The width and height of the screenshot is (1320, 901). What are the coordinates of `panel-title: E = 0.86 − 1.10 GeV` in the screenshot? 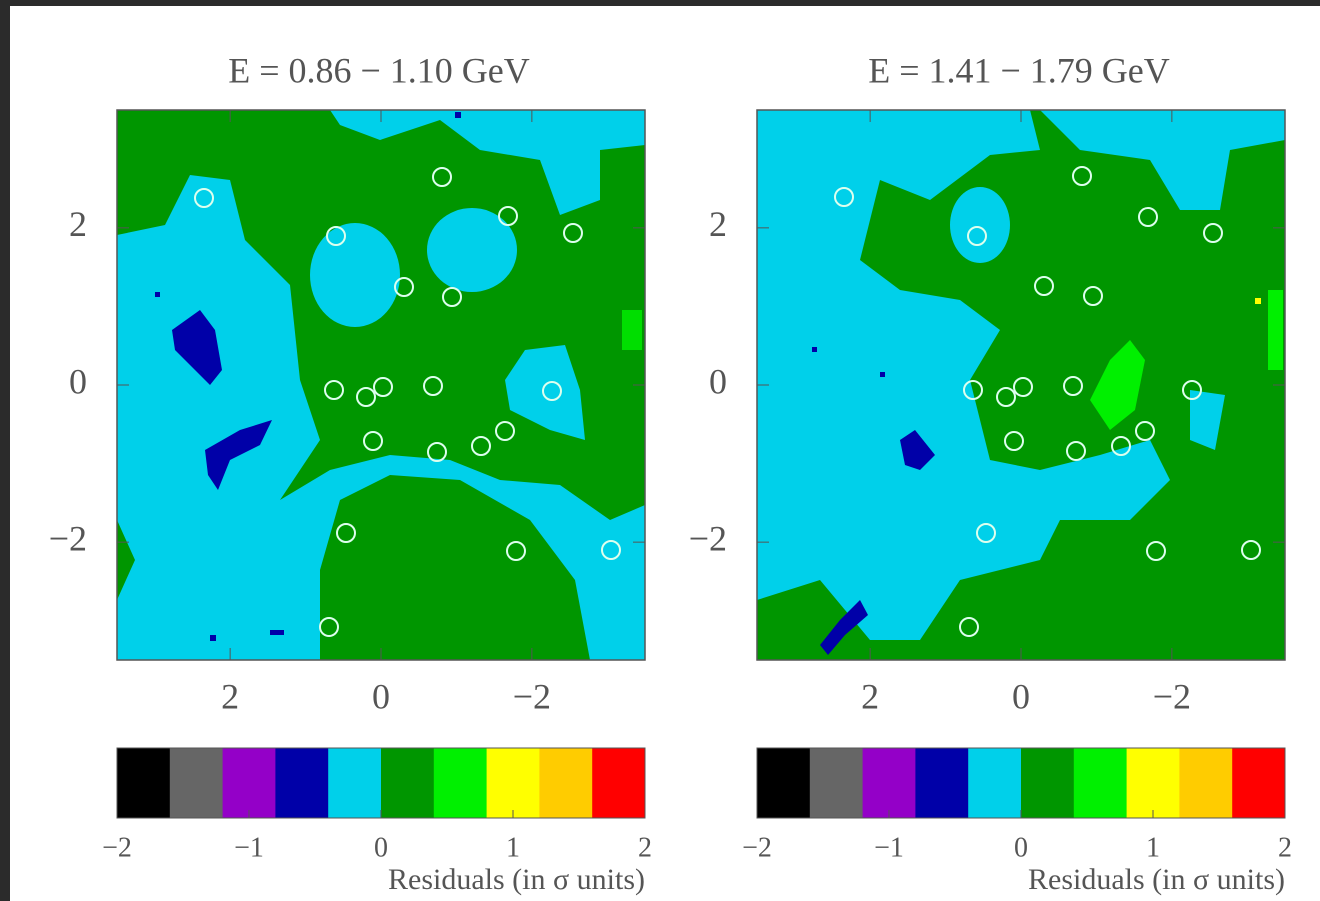 It's located at (379, 70).